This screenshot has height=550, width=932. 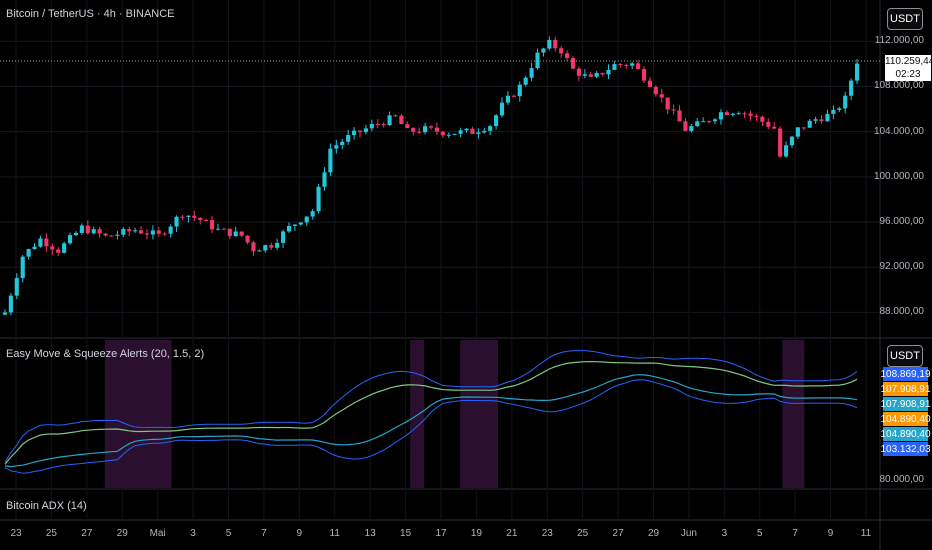 What do you see at coordinates (228, 533) in the screenshot?
I see `time-axis-label: 5` at bounding box center [228, 533].